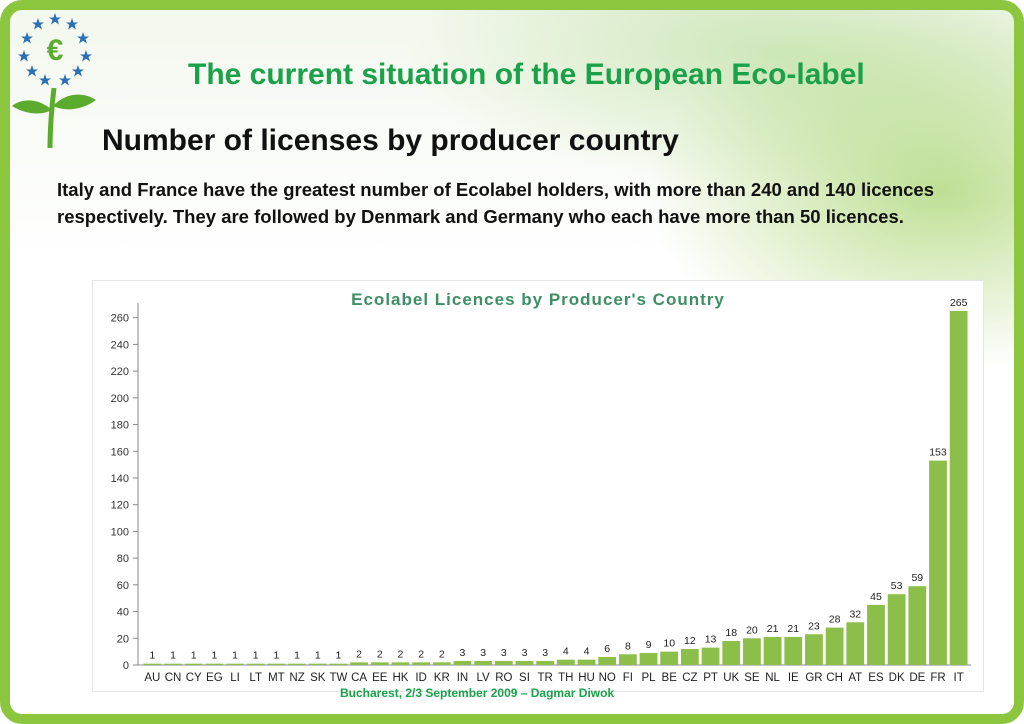 The height and width of the screenshot is (724, 1024). Describe the element at coordinates (390, 140) in the screenshot. I see `page-subtitle: Number of licenses by producer country` at that location.